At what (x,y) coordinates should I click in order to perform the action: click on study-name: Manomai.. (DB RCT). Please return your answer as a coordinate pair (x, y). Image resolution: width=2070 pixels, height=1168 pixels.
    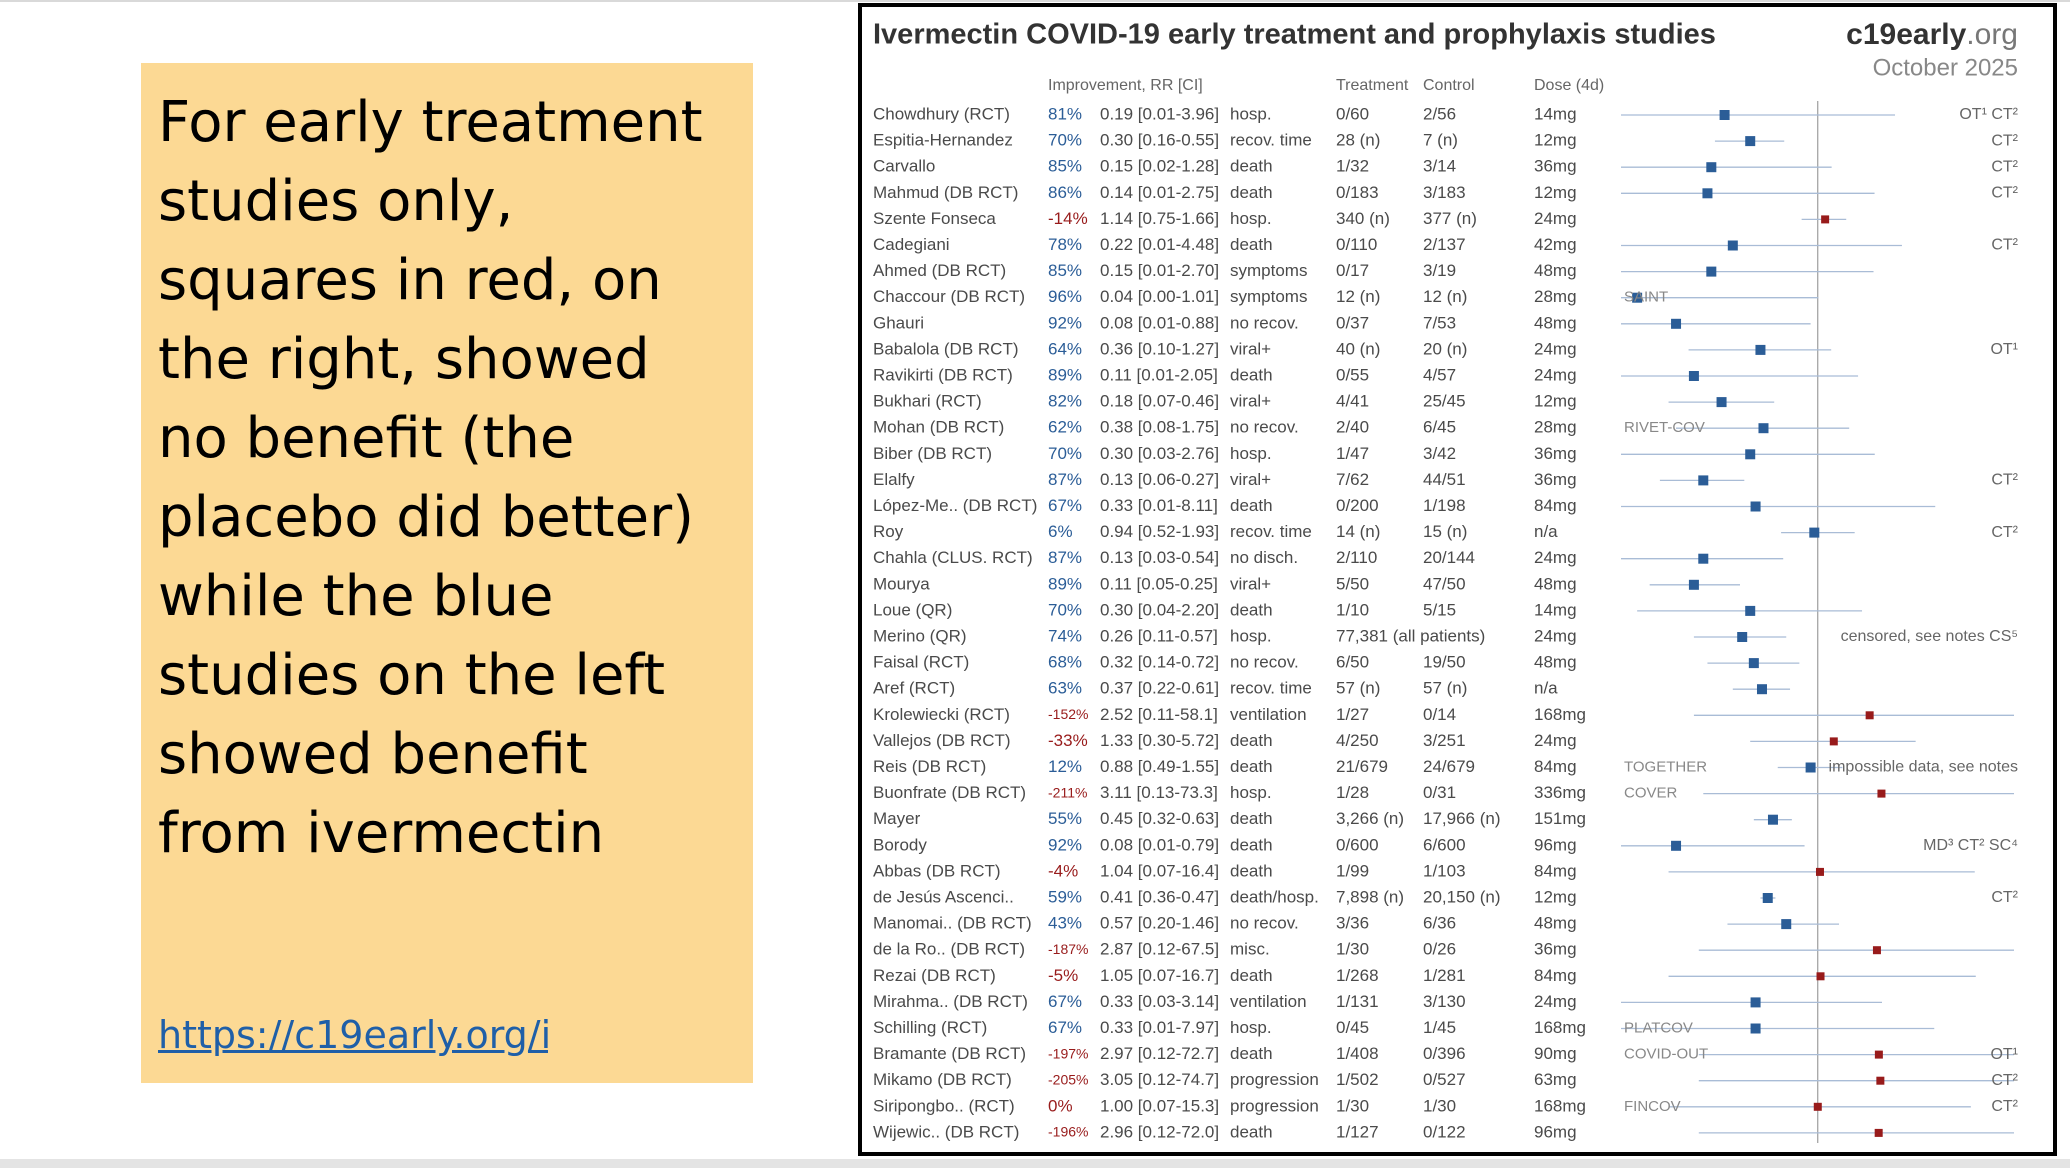
    Looking at the image, I should click on (952, 923).